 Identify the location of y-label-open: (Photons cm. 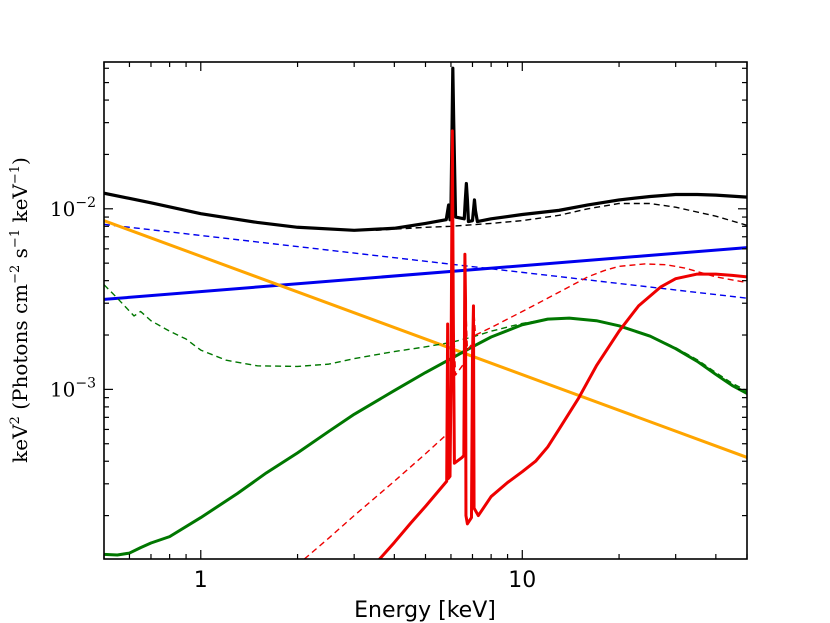
(20, 350).